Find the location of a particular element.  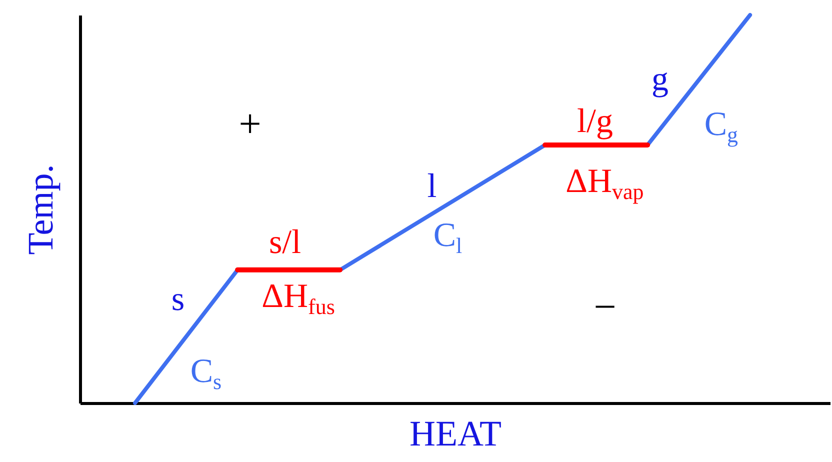

annotation: g is located at coordinates (660, 79).